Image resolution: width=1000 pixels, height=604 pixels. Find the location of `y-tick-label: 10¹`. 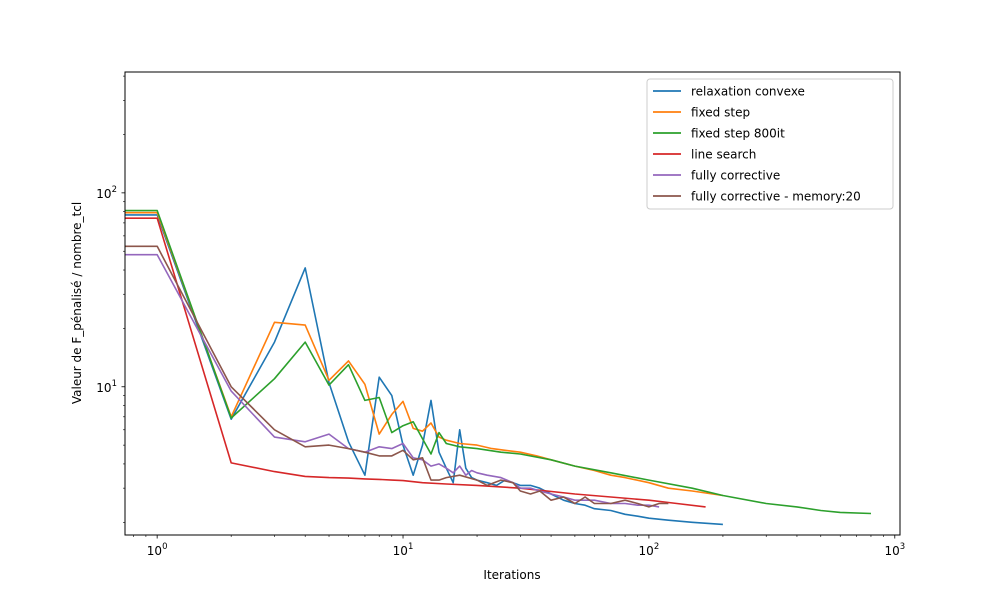

y-tick-label: 10¹ is located at coordinates (106, 387).